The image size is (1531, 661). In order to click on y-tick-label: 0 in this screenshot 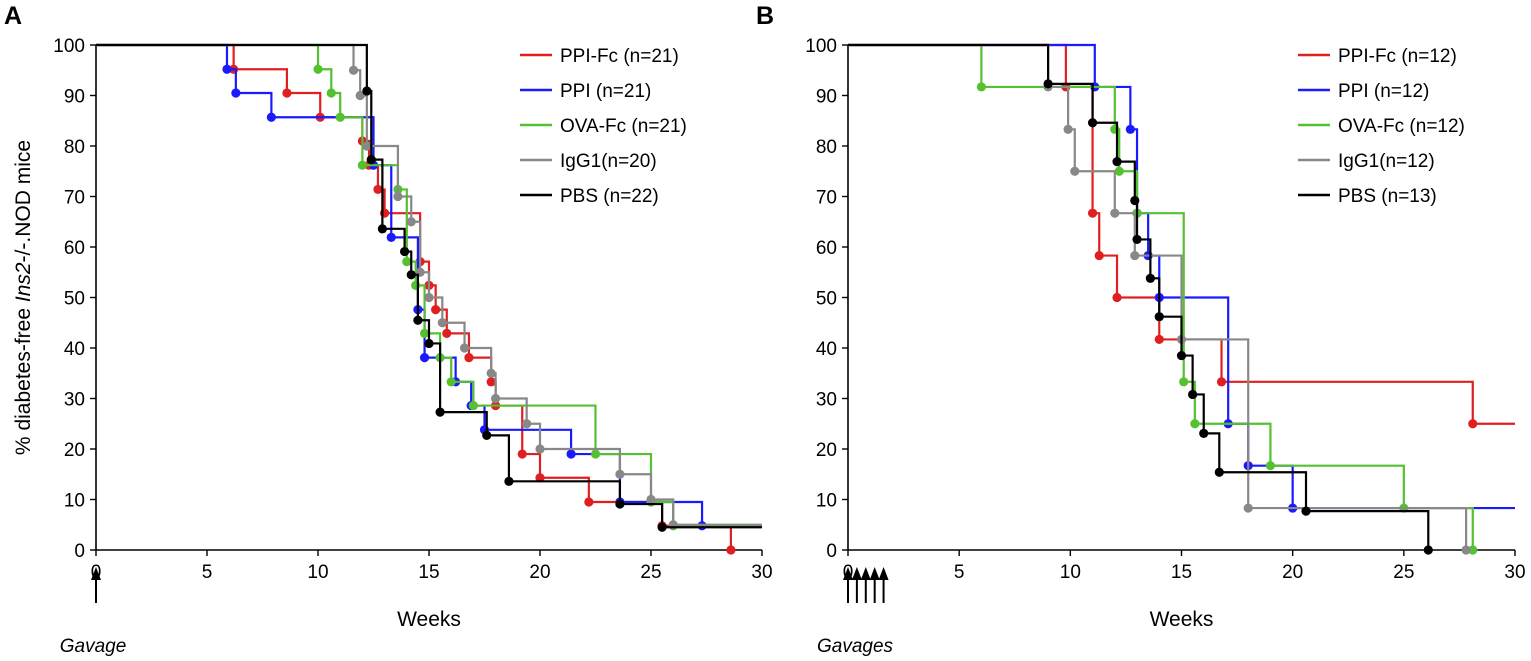, I will do `click(831, 551)`.